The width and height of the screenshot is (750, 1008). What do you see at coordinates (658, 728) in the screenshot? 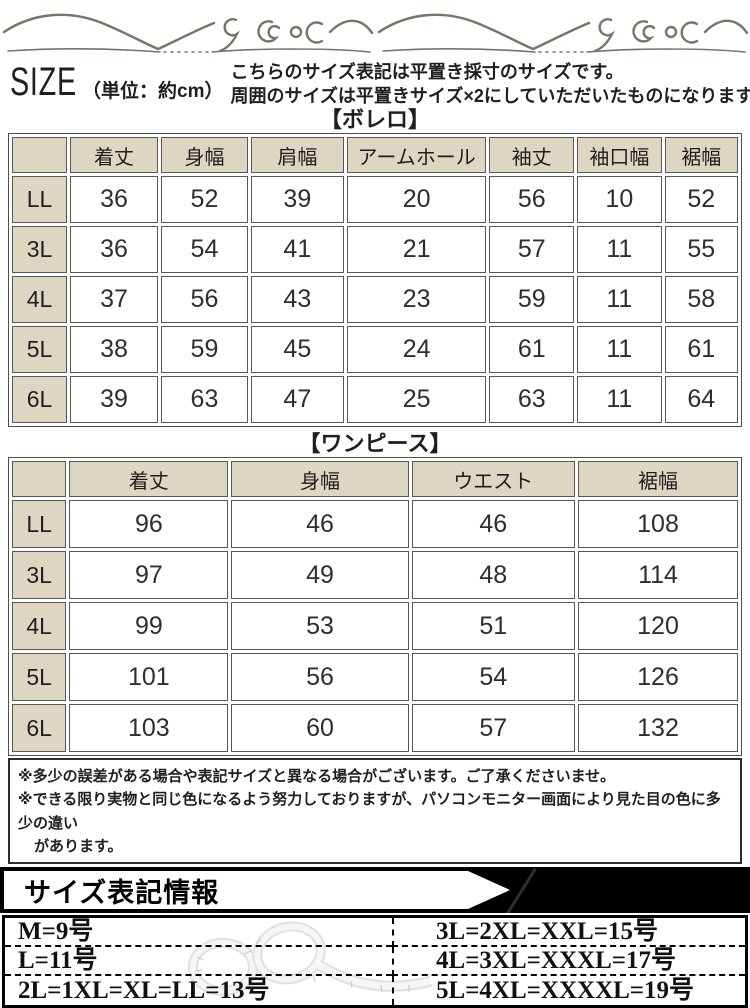
I see `value-cell: 132` at bounding box center [658, 728].